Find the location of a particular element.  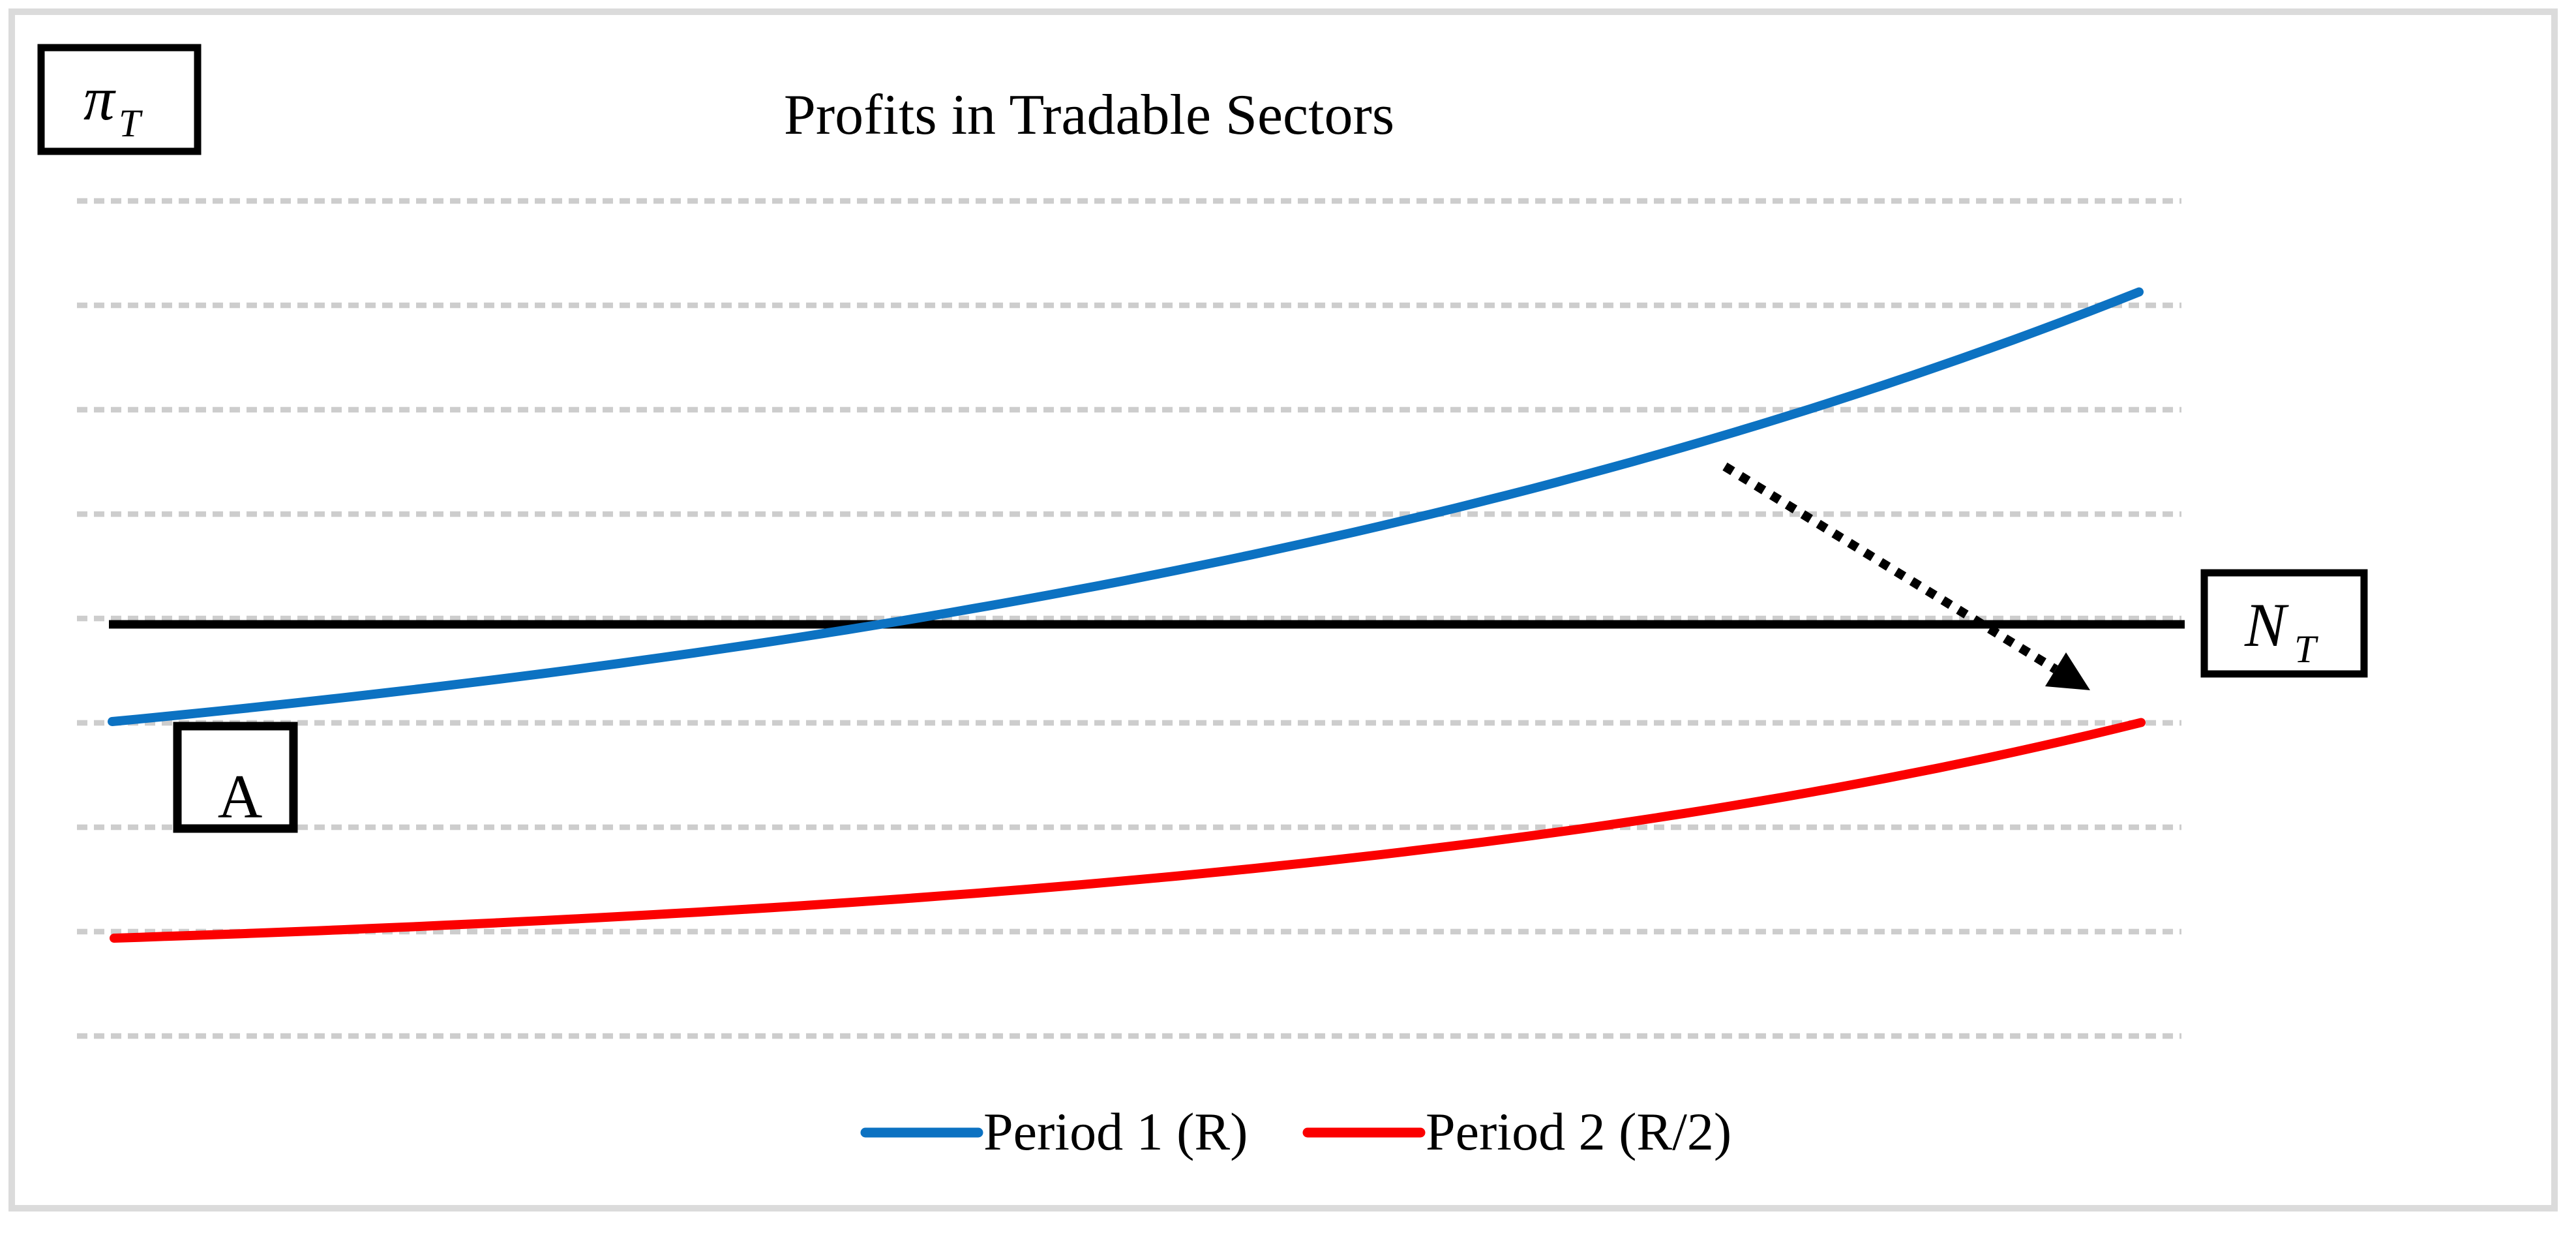

x-axis-label-subscript: T is located at coordinates (2306, 649).